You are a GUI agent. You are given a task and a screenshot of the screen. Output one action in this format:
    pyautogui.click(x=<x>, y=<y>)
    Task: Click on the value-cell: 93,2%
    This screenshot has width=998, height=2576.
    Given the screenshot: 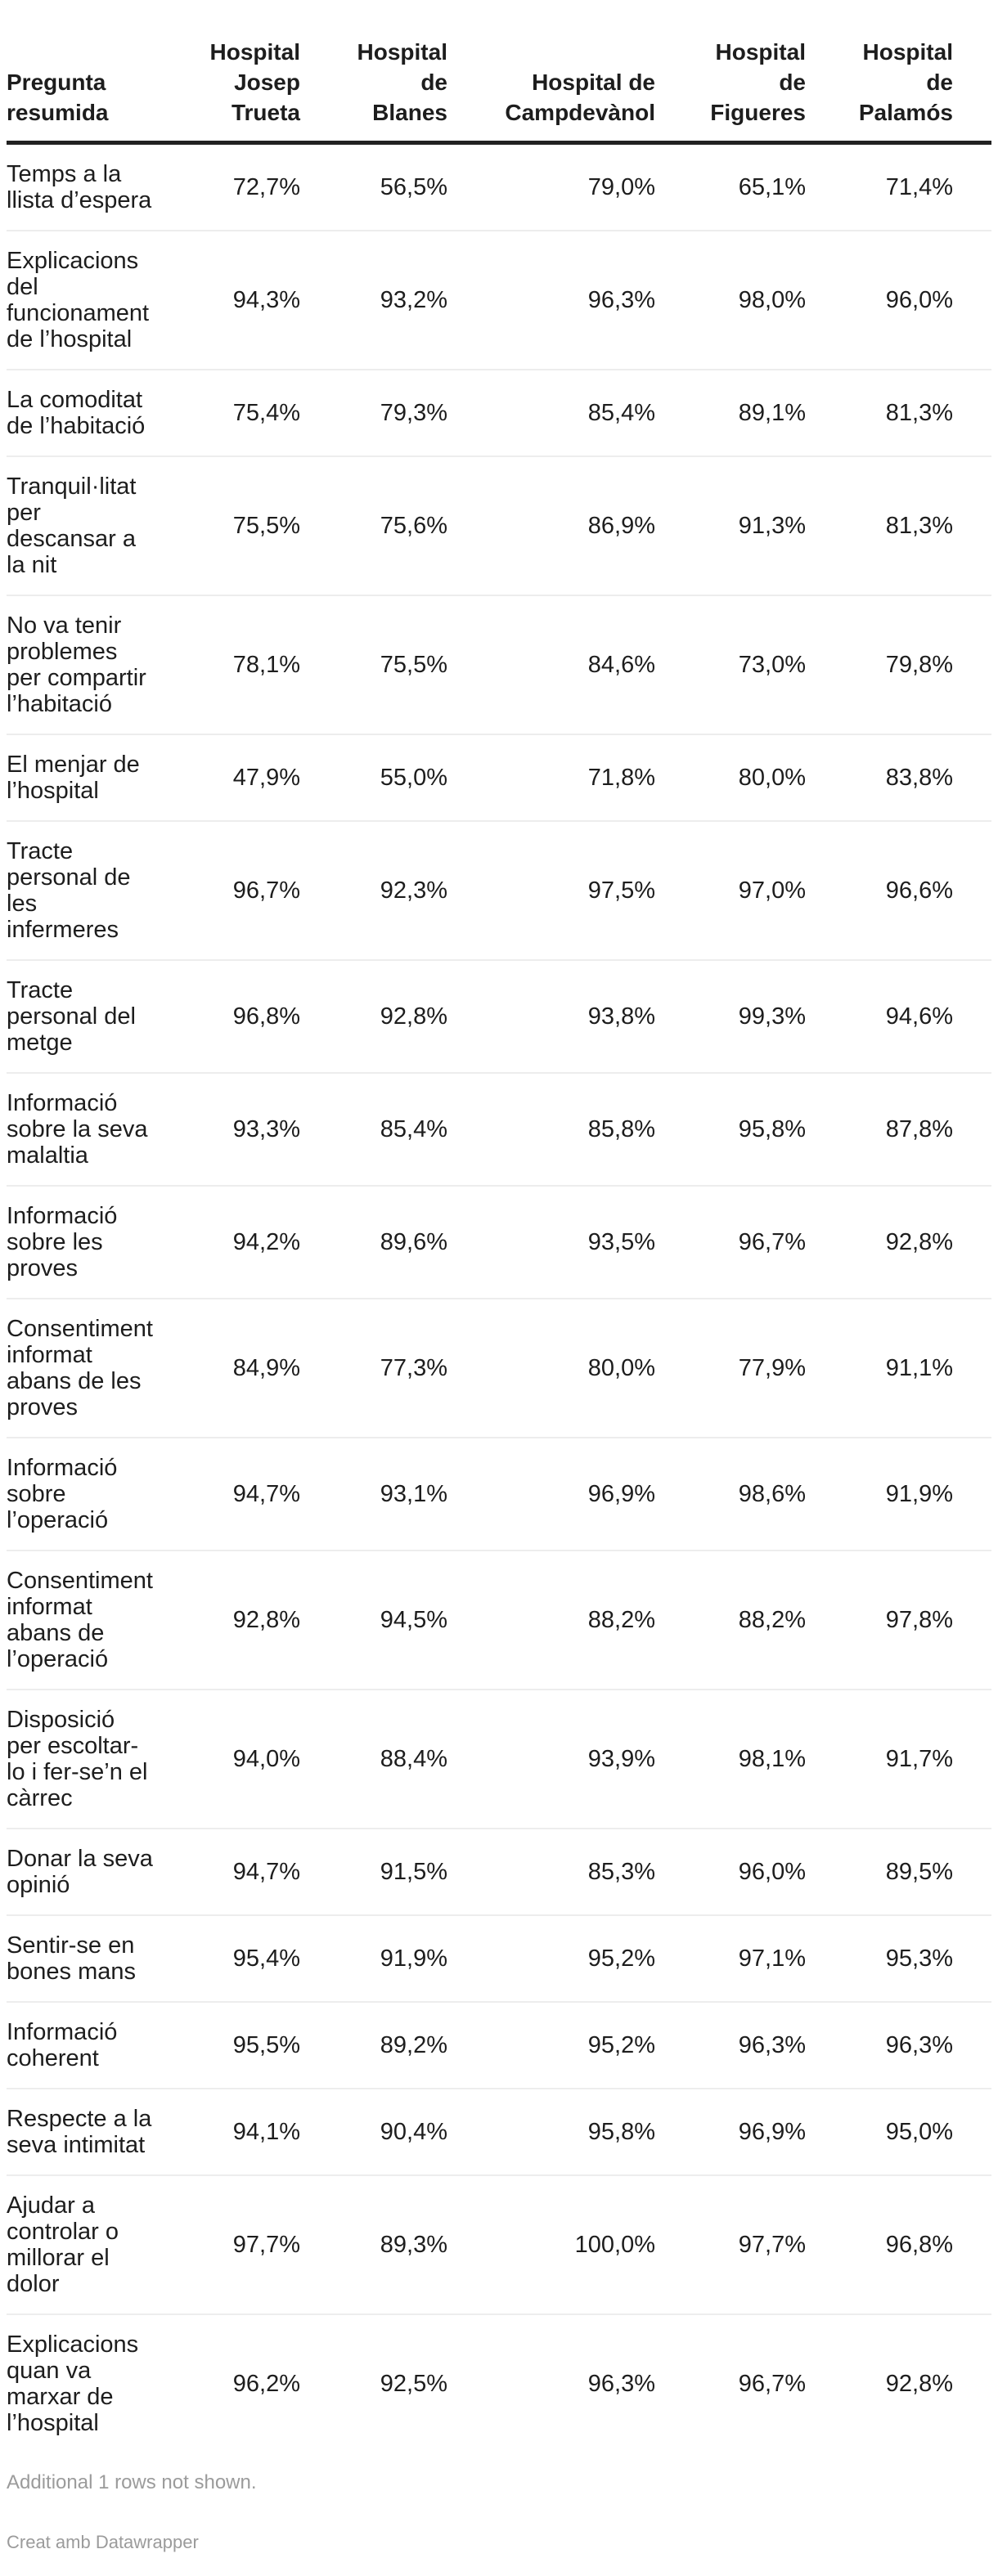 What is the action you would take?
    pyautogui.click(x=382, y=300)
    